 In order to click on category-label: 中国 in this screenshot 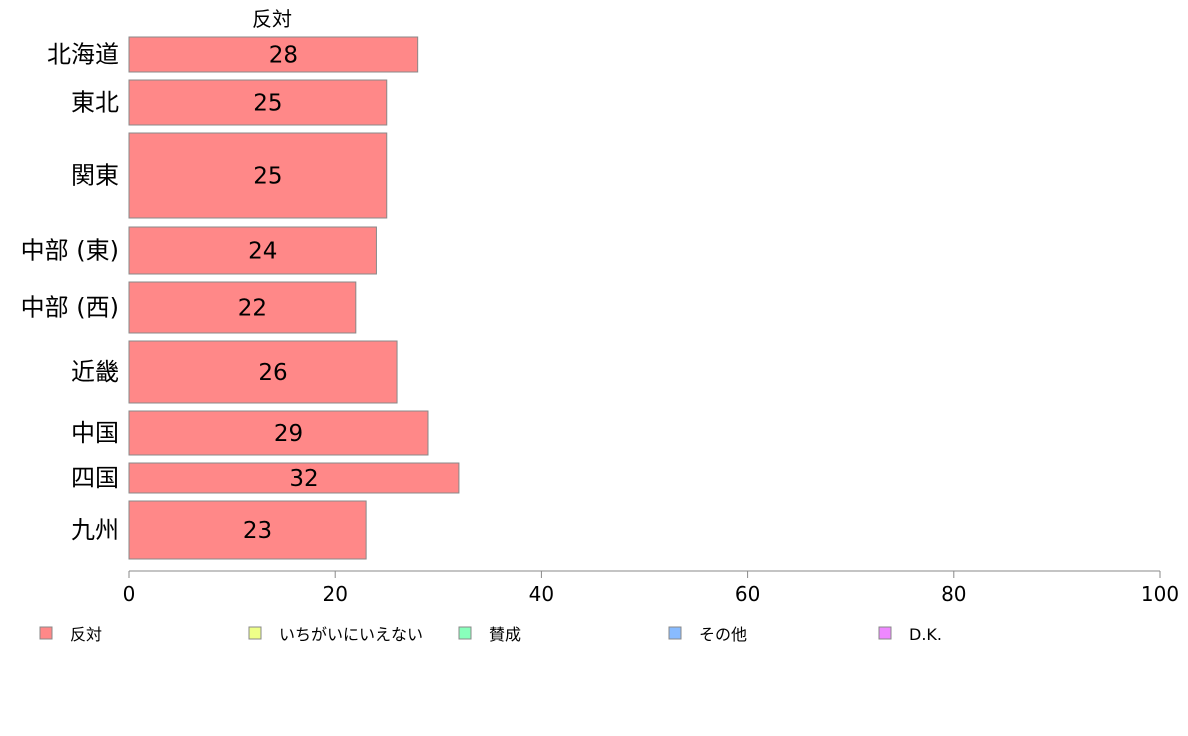, I will do `click(95, 433)`.